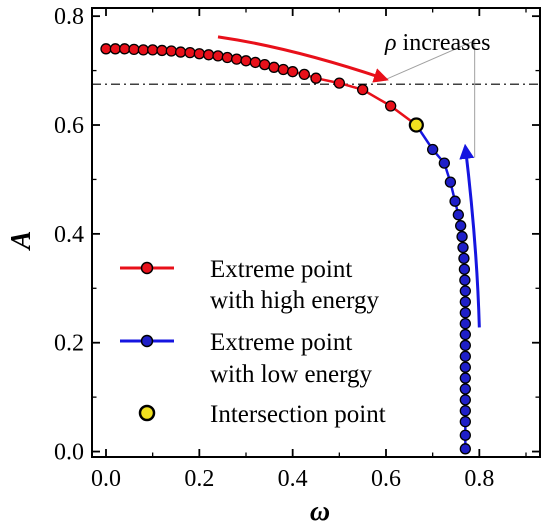 Image resolution: width=550 pixels, height=527 pixels. Describe the element at coordinates (386, 479) in the screenshot. I see `x-tick-label-3: 0.6` at that location.